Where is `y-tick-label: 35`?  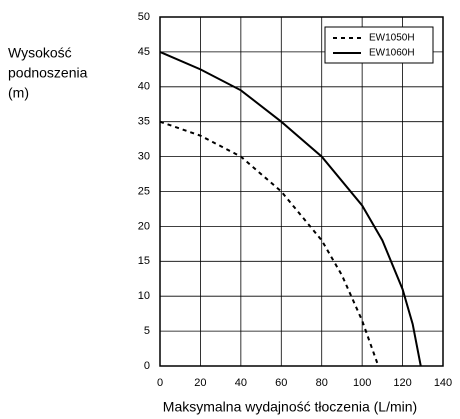 y-tick-label: 35 is located at coordinates (144, 122).